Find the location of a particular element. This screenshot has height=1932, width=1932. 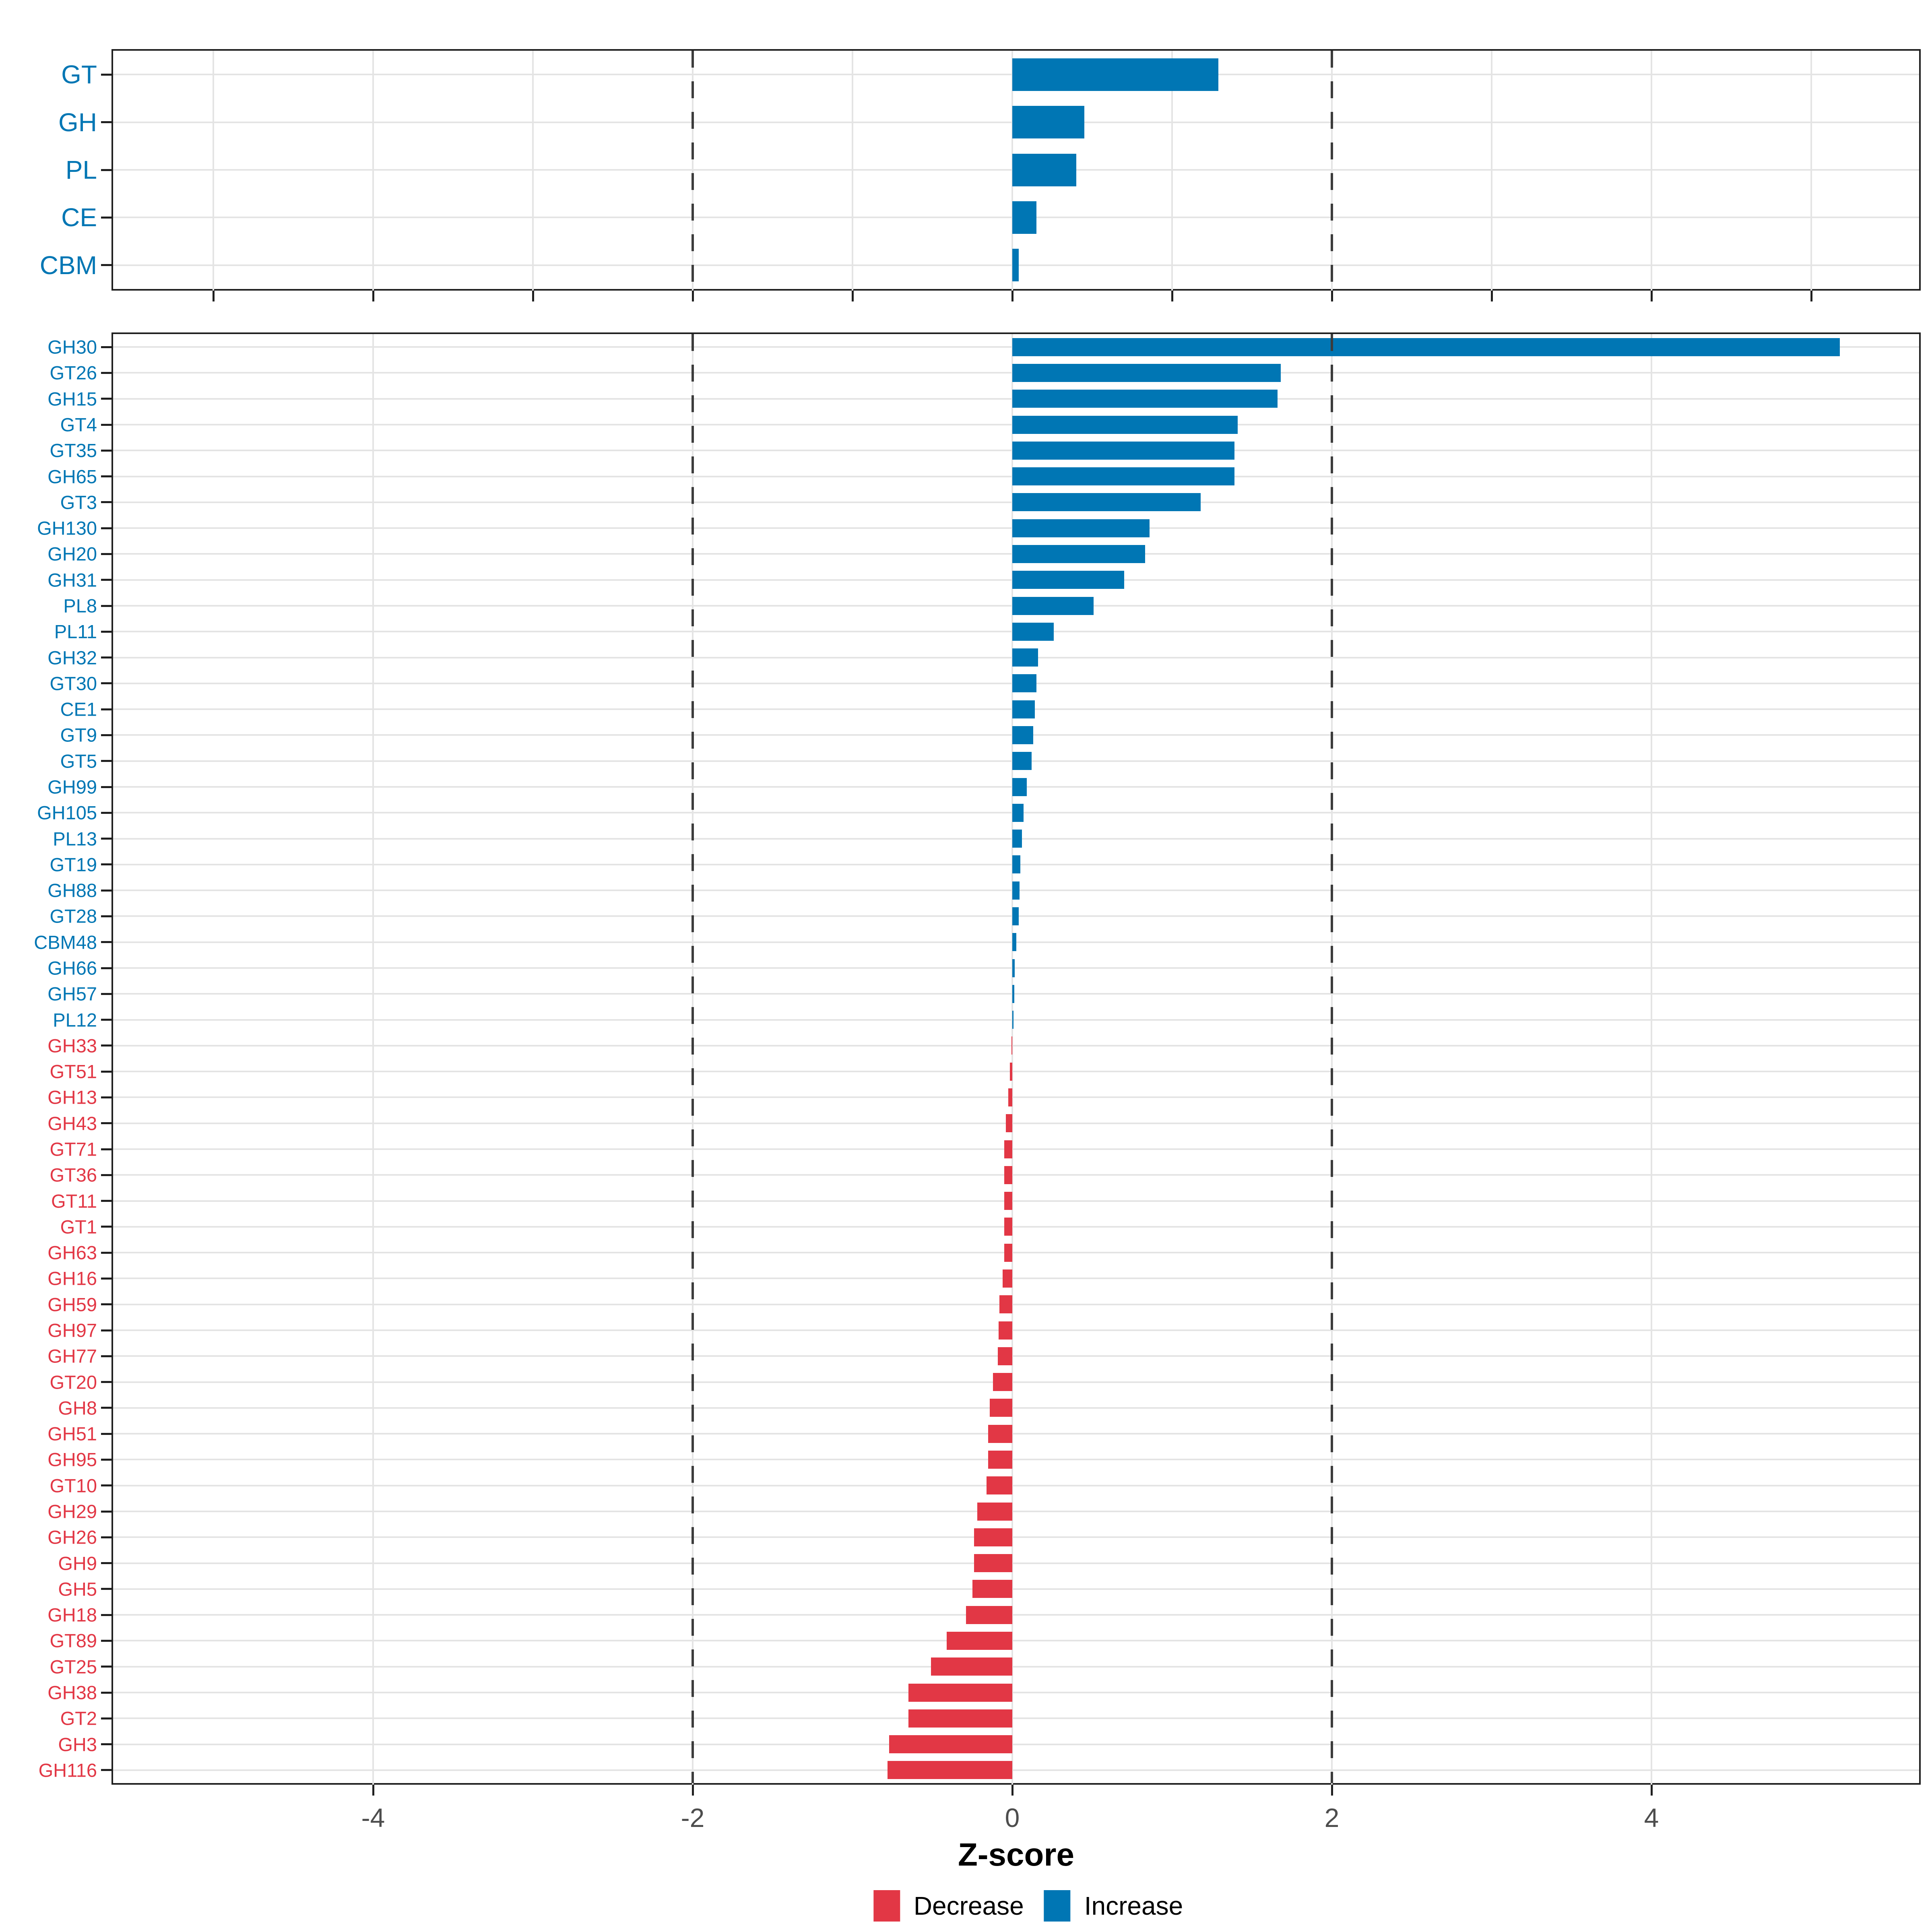

category-label-GH43: GH43 is located at coordinates (72, 1123).